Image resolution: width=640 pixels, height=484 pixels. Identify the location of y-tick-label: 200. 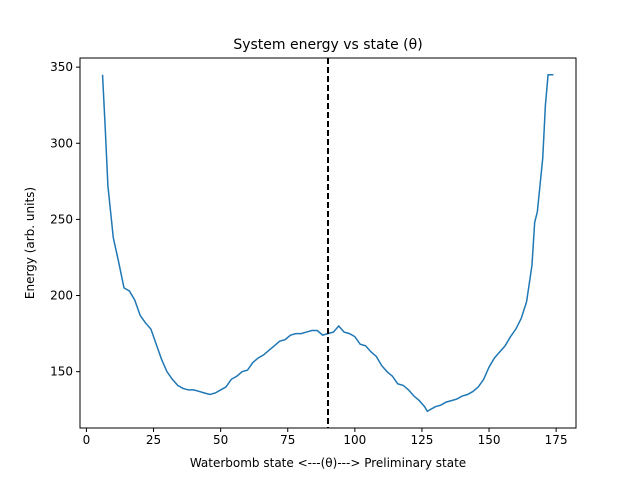
(61, 296).